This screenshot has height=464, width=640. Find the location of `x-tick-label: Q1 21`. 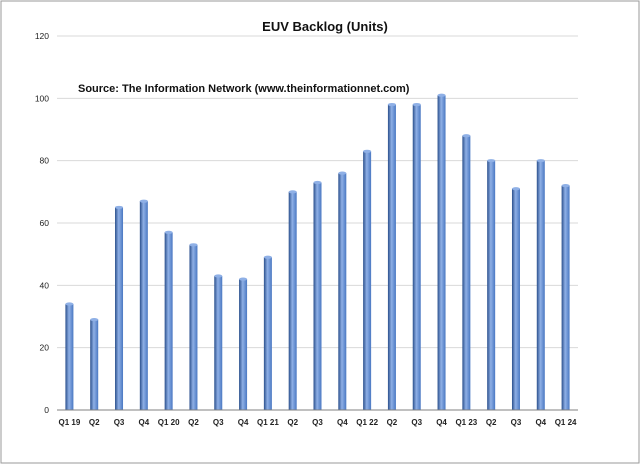

x-tick-label: Q1 21 is located at coordinates (268, 422).